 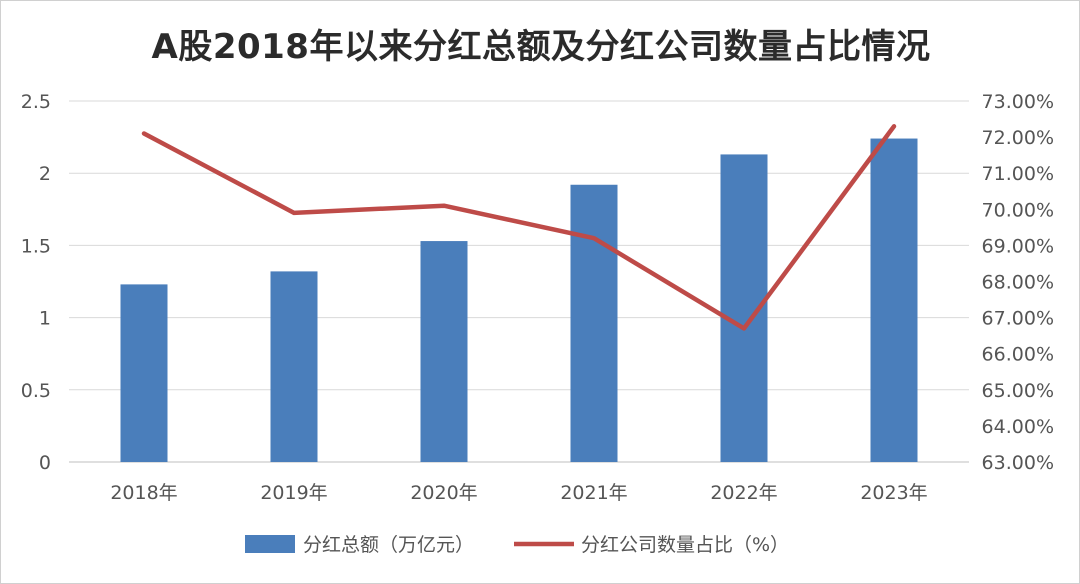 What do you see at coordinates (1018, 319) in the screenshot?
I see `right-tick-label: 67.00%` at bounding box center [1018, 319].